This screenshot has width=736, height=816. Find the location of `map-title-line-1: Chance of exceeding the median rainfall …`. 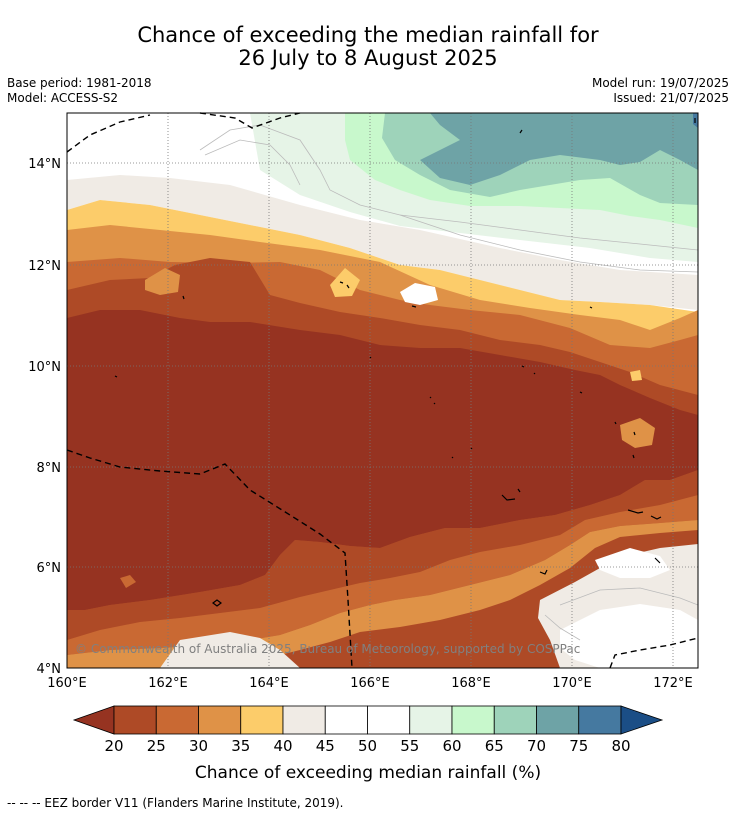

map-title-line-1: Chance of exceeding the median rainfall … is located at coordinates (368, 35).